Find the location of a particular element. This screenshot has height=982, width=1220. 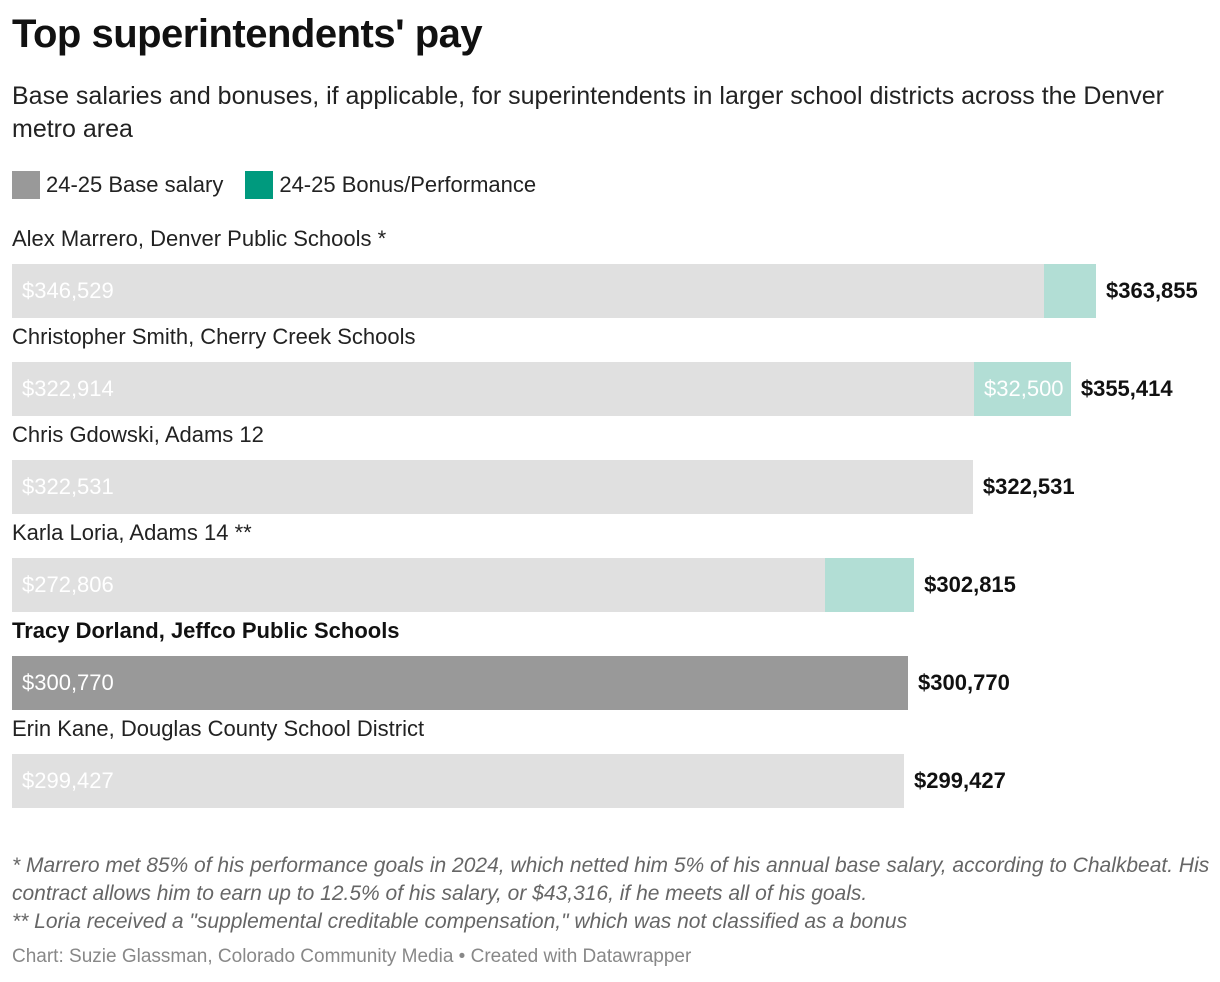

bar-bonus-label: $32,500 is located at coordinates (1024, 388).